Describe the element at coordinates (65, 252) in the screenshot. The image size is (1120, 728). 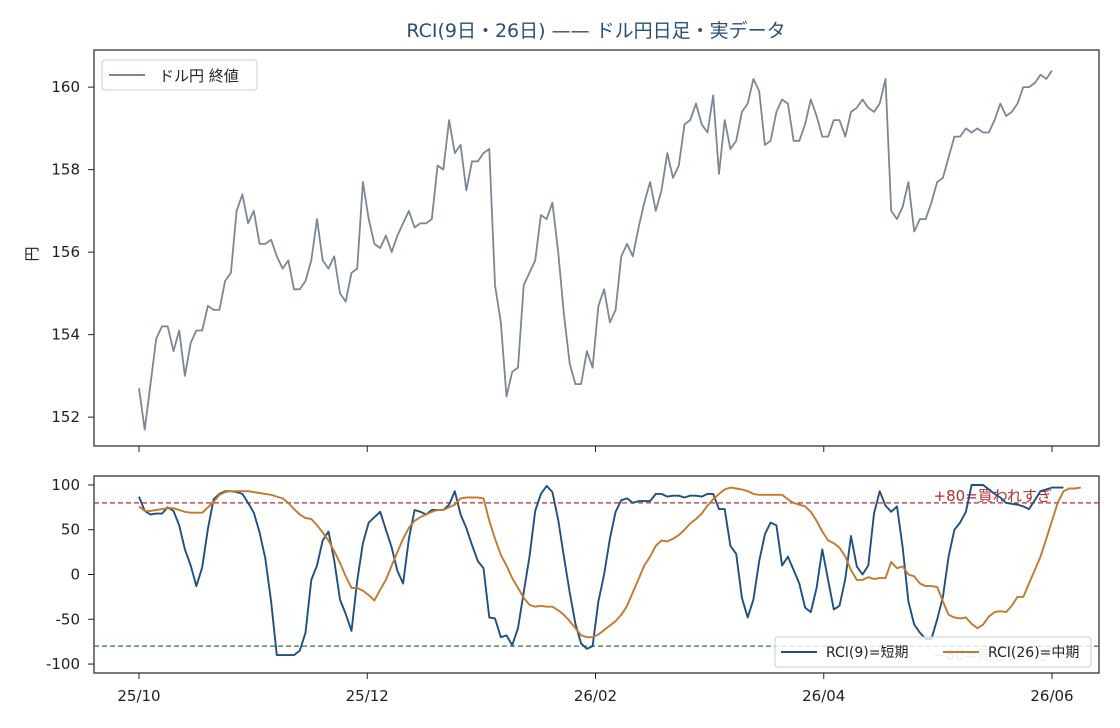
I see `price-y-tick-label: 156` at that location.